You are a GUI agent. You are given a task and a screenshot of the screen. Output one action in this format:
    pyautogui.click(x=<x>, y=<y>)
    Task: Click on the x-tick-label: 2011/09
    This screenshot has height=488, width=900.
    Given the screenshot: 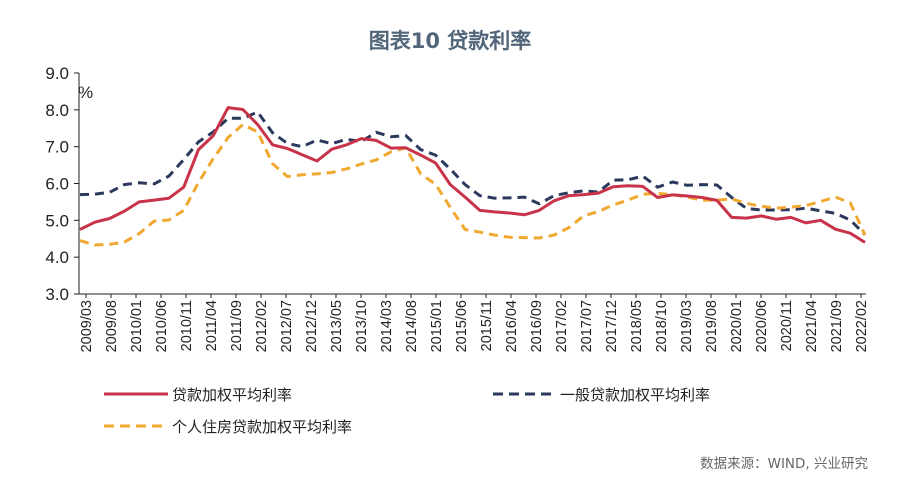 What is the action you would take?
    pyautogui.click(x=237, y=325)
    